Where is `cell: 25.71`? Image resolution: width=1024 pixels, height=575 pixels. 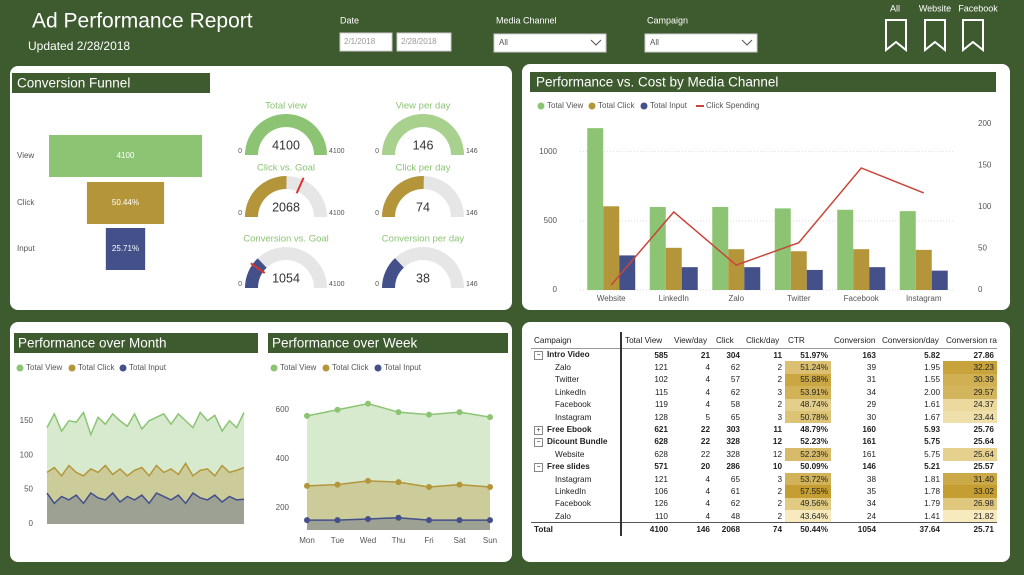 cell: 25.71 is located at coordinates (970, 529).